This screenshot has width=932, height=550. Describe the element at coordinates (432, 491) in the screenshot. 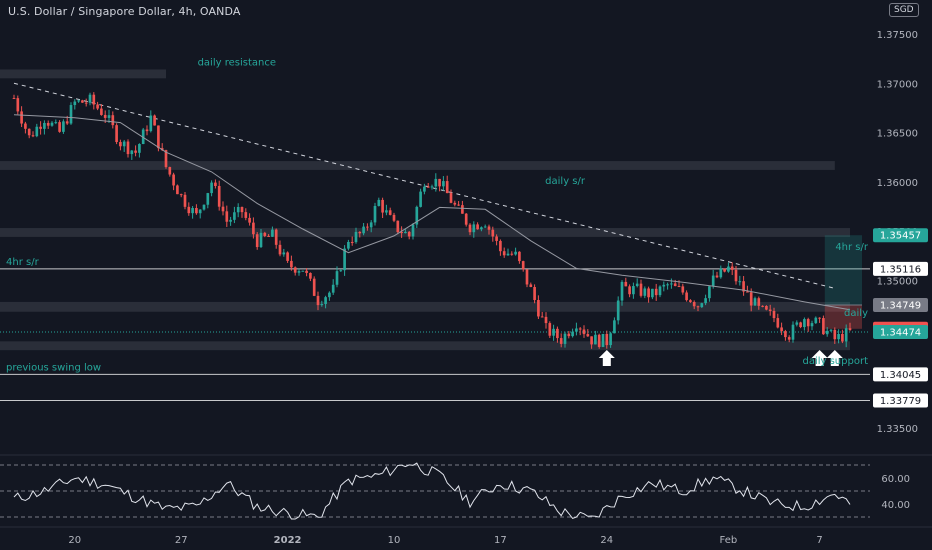

I see `oscillator-line` at that location.